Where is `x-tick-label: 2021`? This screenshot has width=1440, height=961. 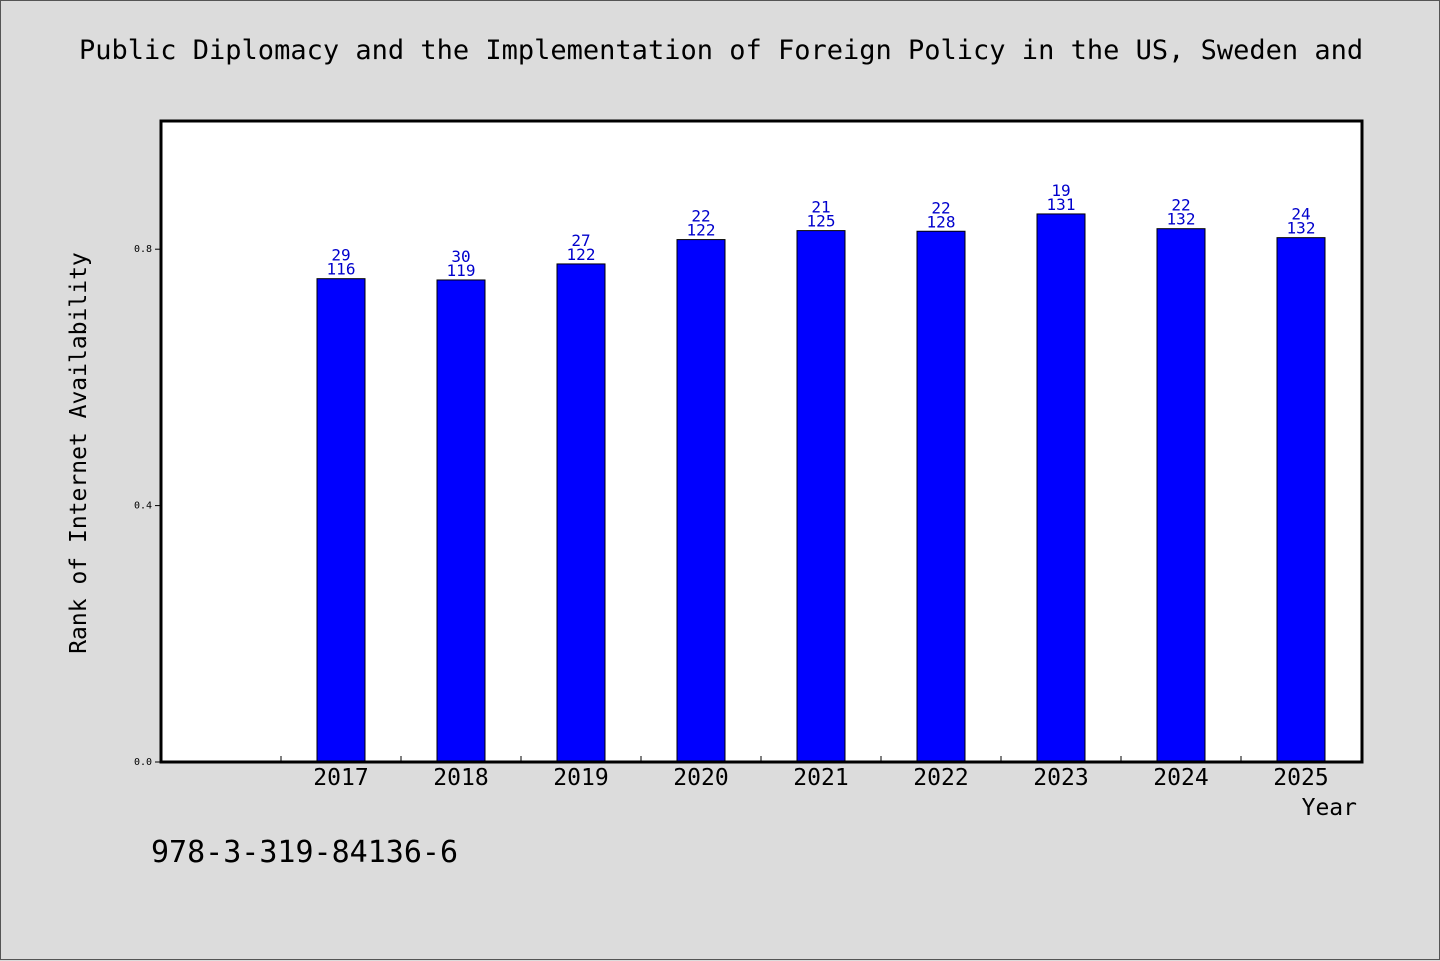
x-tick-label: 2021 is located at coordinates (820, 778).